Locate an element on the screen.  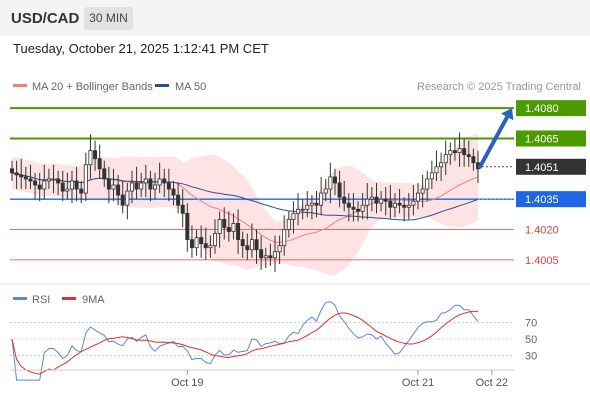
timeframe-button: 30 MIN is located at coordinates (108, 18).